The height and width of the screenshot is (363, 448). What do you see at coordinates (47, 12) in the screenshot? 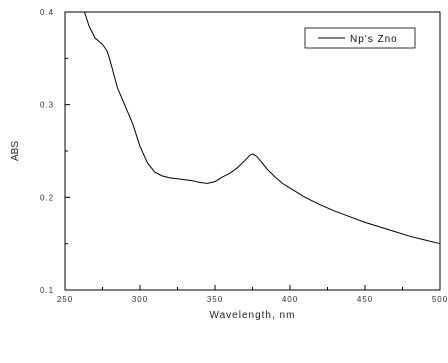
I see `y-tick-label: 0.4` at bounding box center [47, 12].